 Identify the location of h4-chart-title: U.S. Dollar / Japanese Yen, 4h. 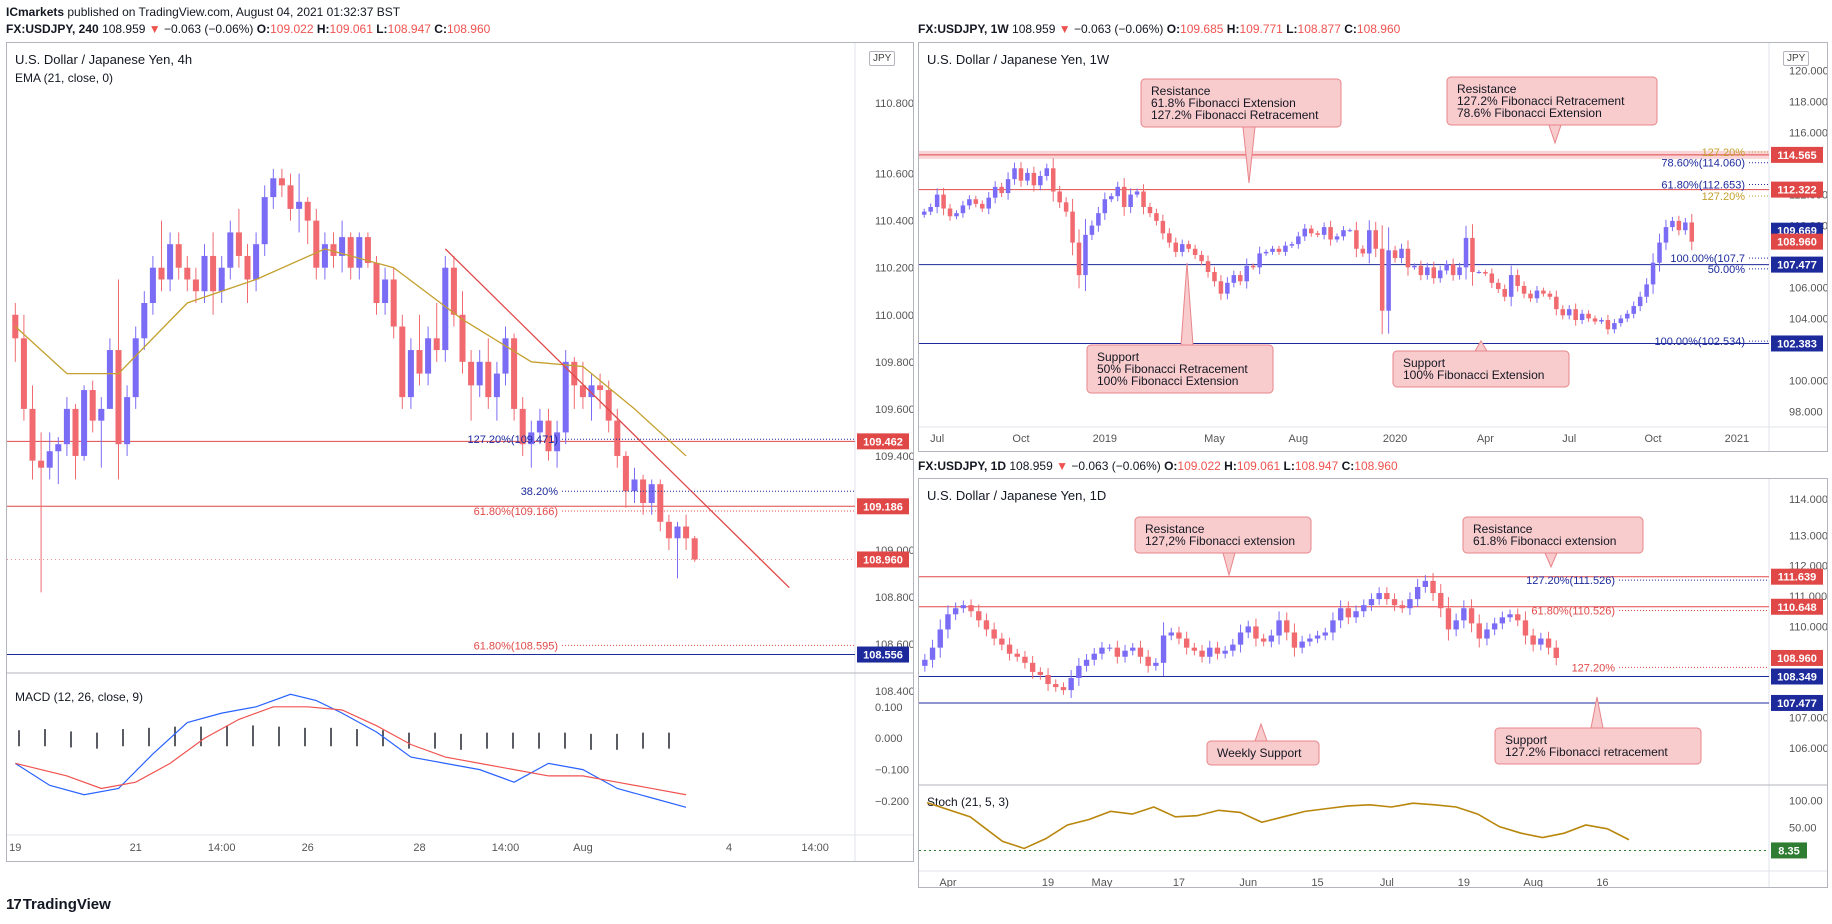
(104, 59).